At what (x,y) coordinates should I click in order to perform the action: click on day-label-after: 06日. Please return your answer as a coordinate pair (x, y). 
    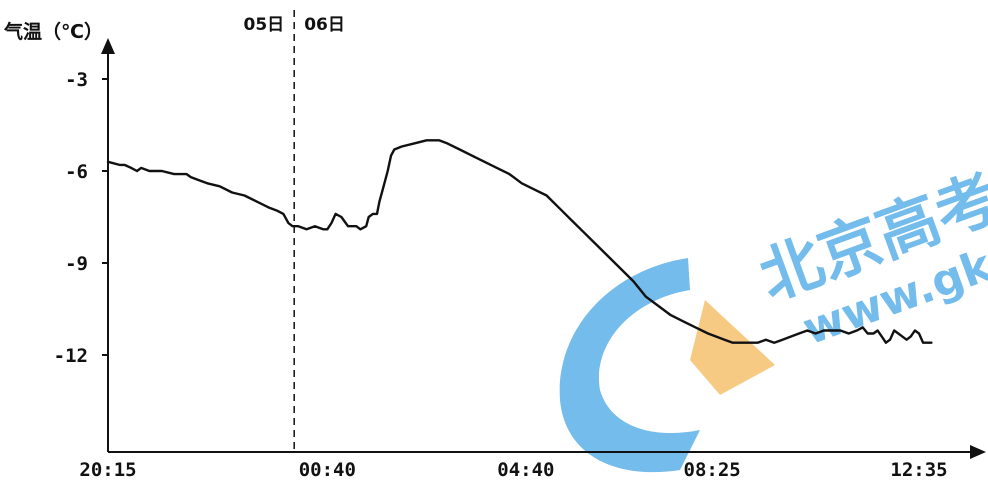
    Looking at the image, I should click on (324, 25).